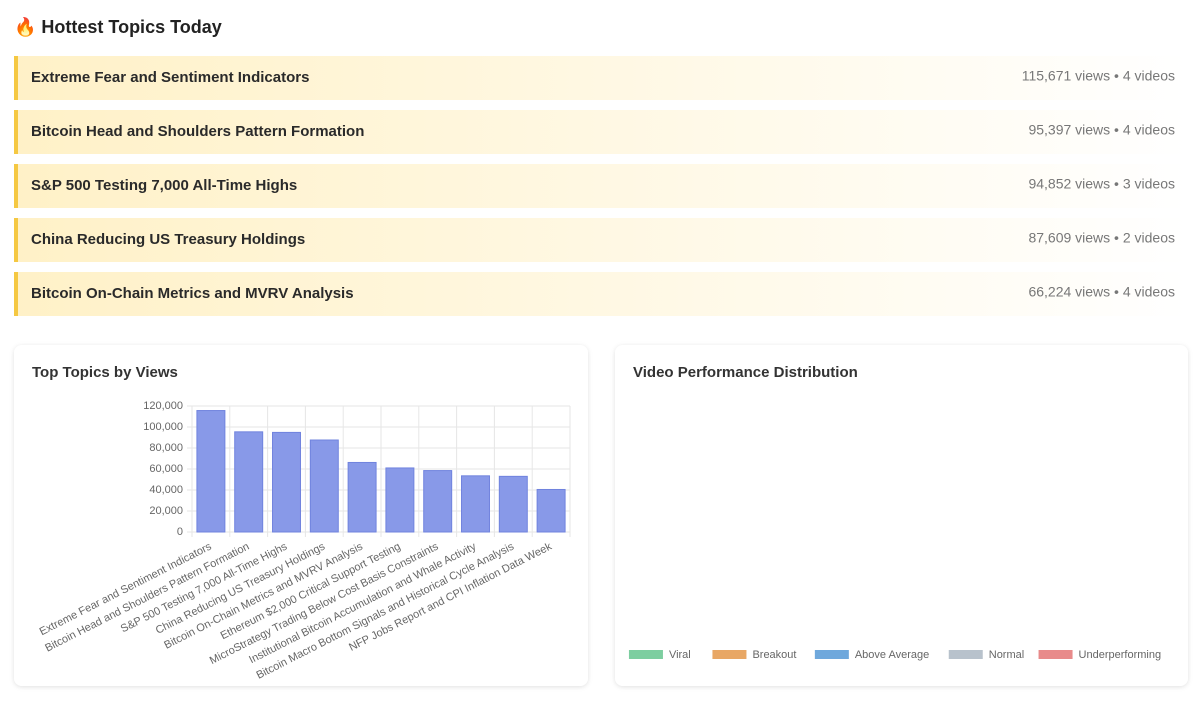  I want to click on legend-label: Above Average, so click(892, 655).